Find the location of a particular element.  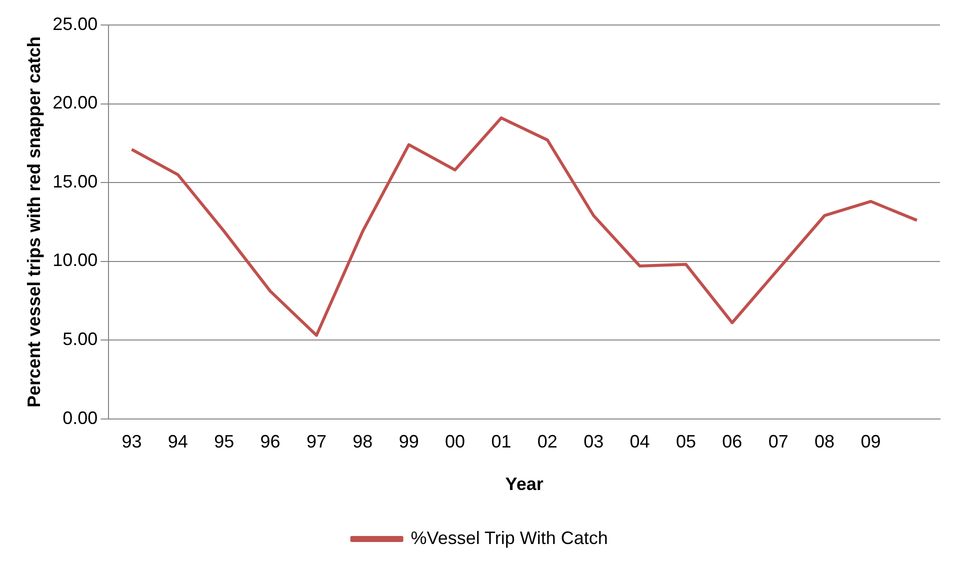

legend-label: %Vessel Trip With Catch is located at coordinates (509, 538).